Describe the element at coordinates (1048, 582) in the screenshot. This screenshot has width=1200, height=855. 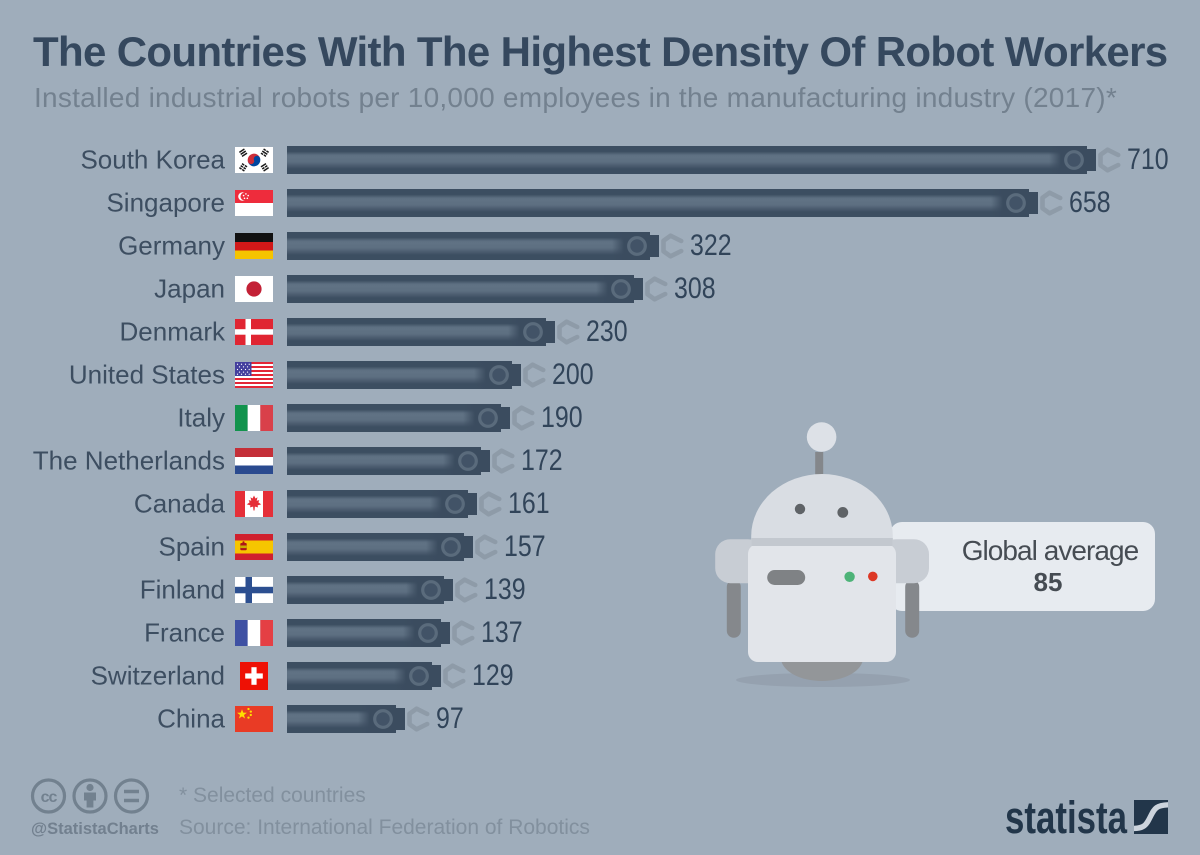
I see `svg-text: 85` at that location.